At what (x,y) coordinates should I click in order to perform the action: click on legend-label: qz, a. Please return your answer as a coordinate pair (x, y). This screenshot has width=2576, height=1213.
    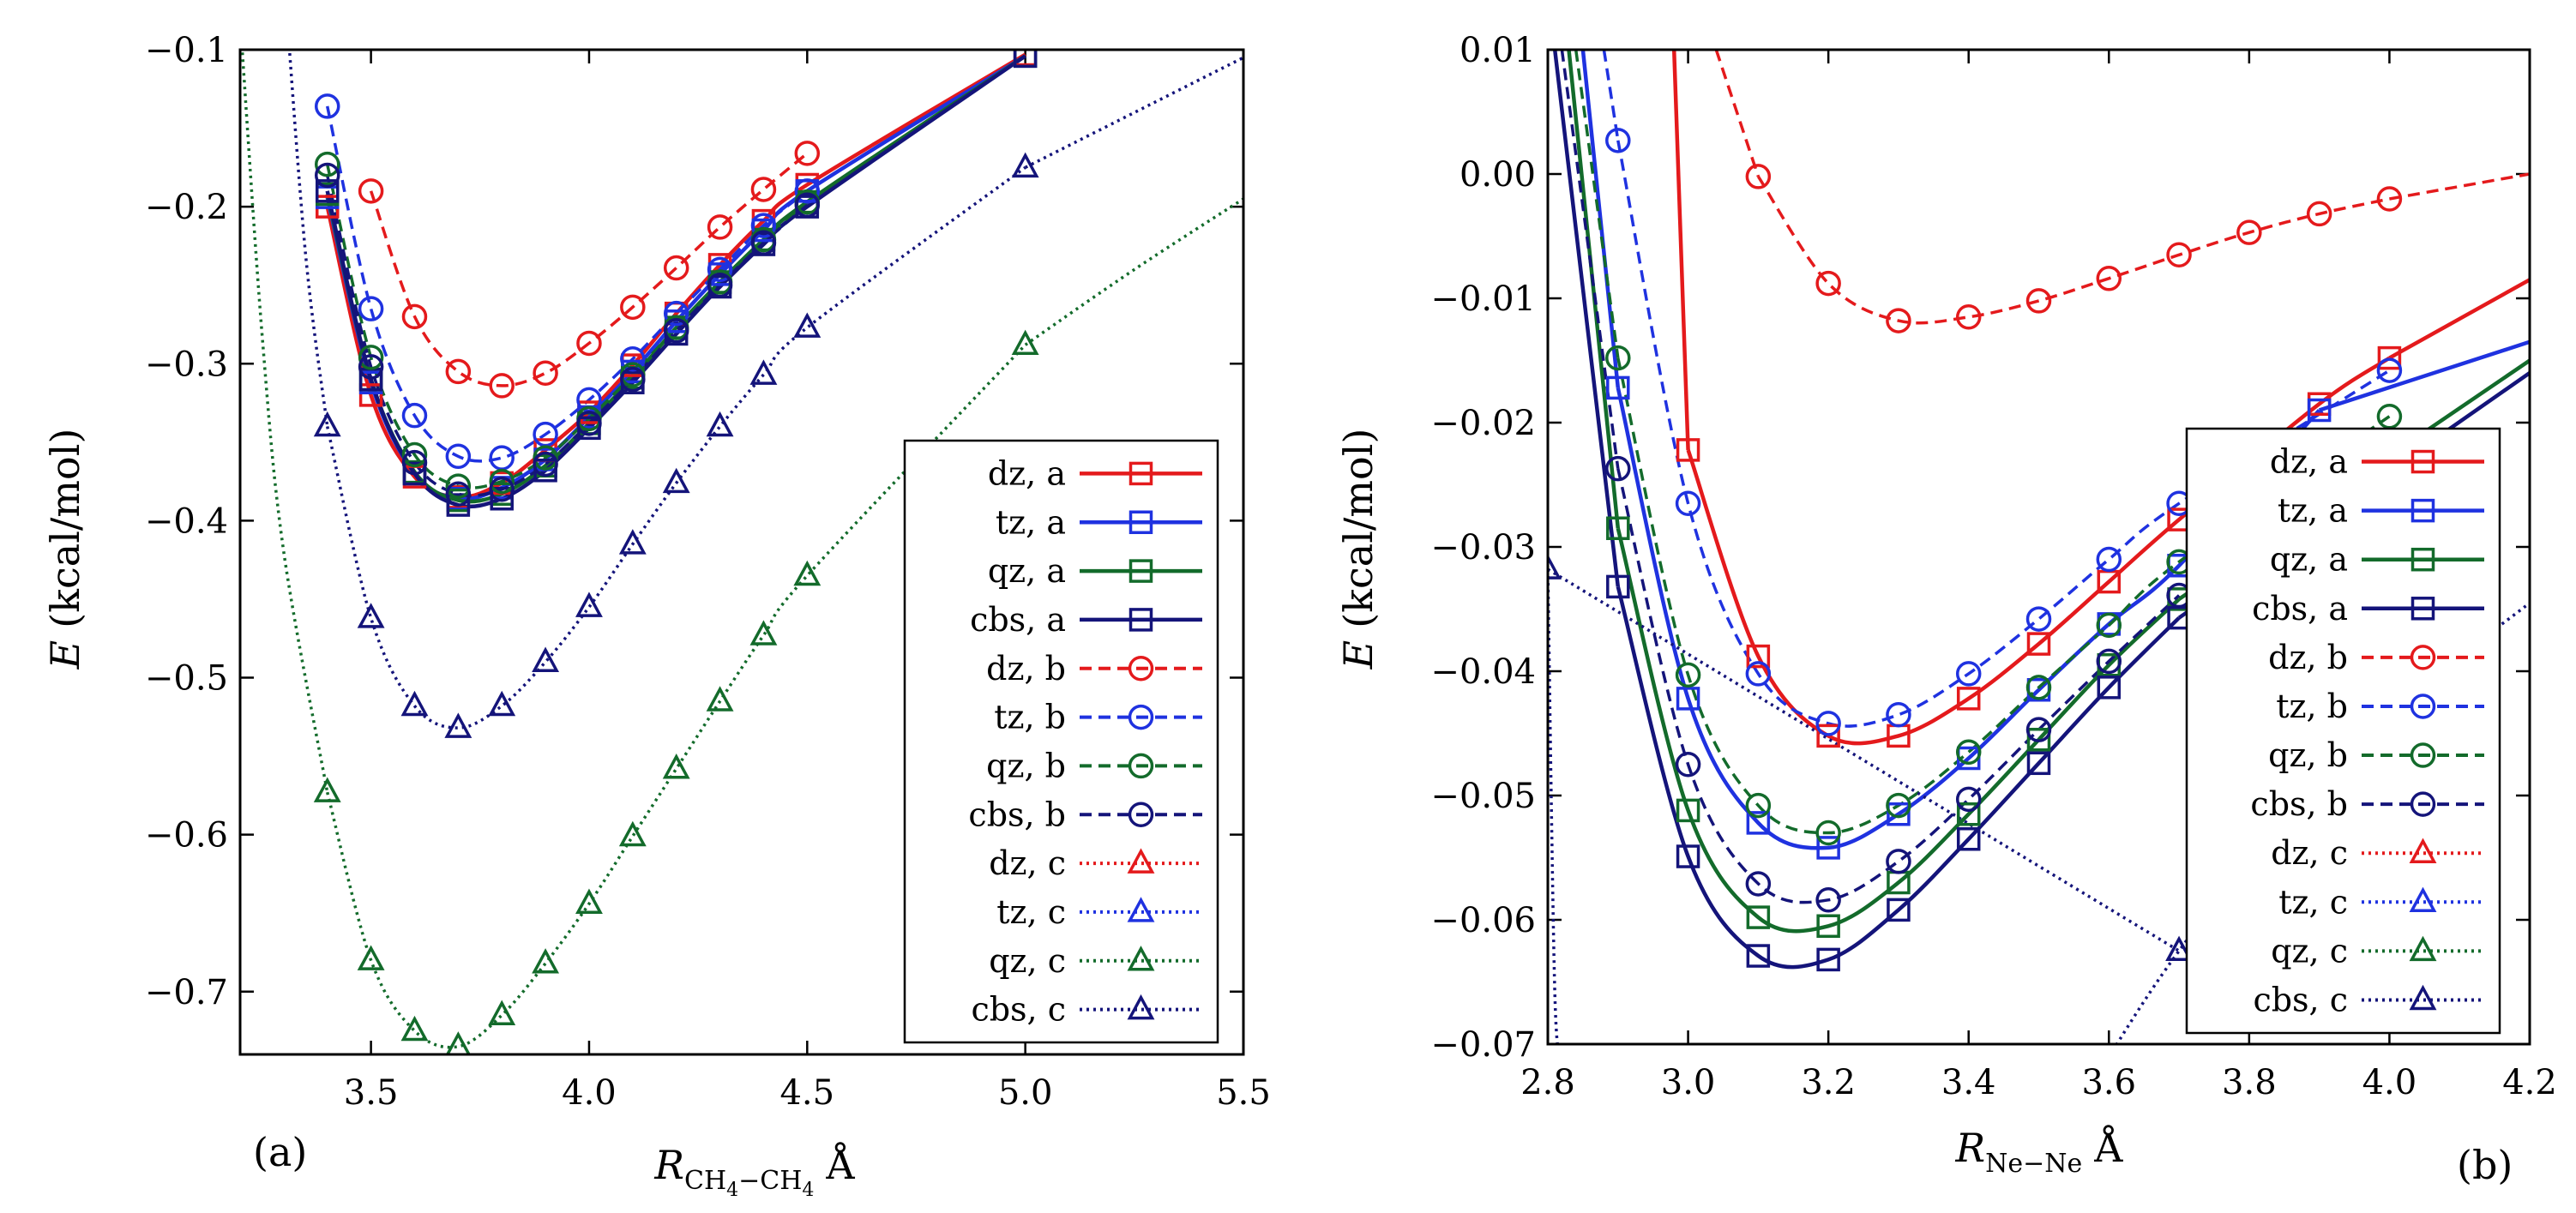
    Looking at the image, I should click on (1027, 571).